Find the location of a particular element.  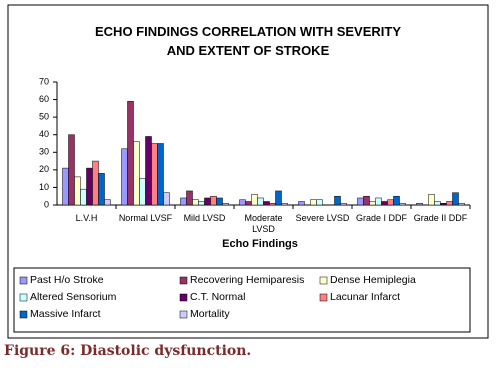

figure-caption: Figure 6: Diastolic dysfunction. is located at coordinates (128, 351).